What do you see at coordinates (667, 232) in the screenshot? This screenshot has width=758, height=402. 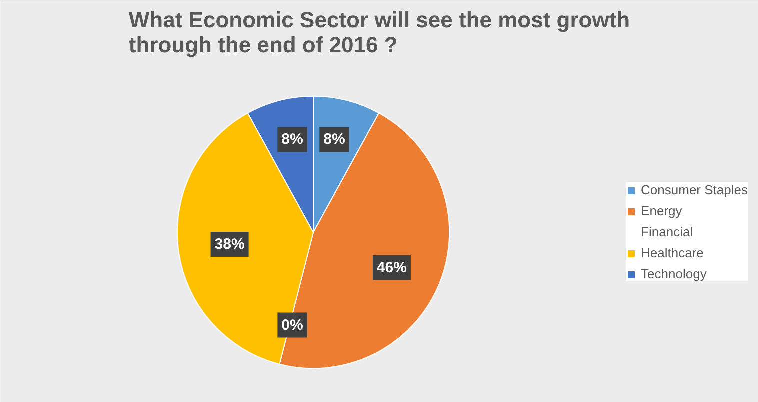 I see `category-label: Financial` at bounding box center [667, 232].